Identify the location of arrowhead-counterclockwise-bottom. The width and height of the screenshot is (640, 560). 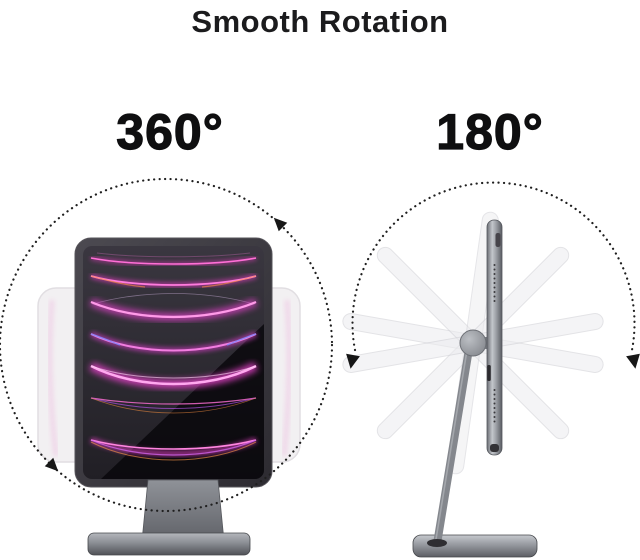
(51, 464).